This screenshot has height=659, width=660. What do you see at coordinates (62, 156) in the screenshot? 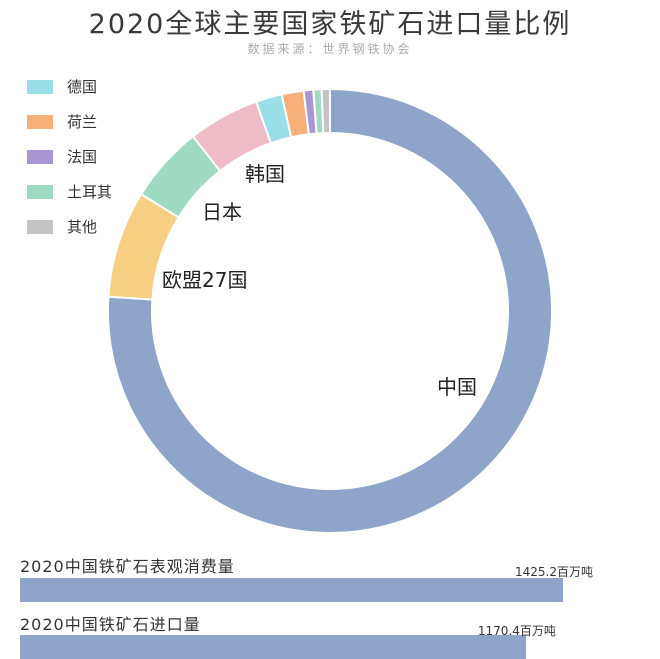
I see `legend-item-france: 法国` at bounding box center [62, 156].